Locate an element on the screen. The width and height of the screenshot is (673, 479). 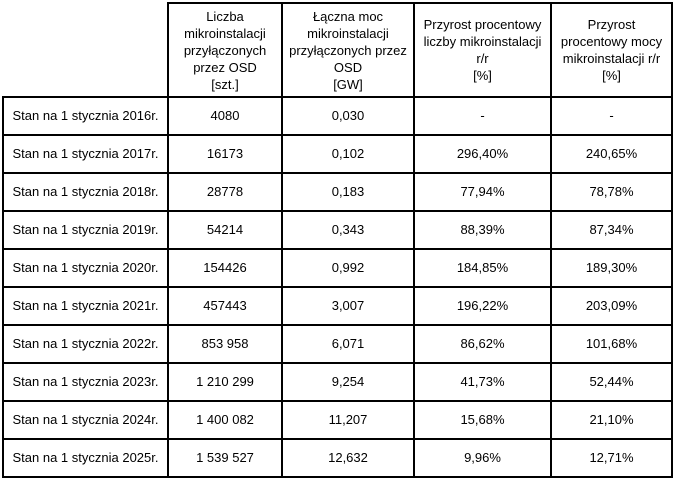
row-label: Stan na 1 stycznia 2016r. is located at coordinates (85, 116).